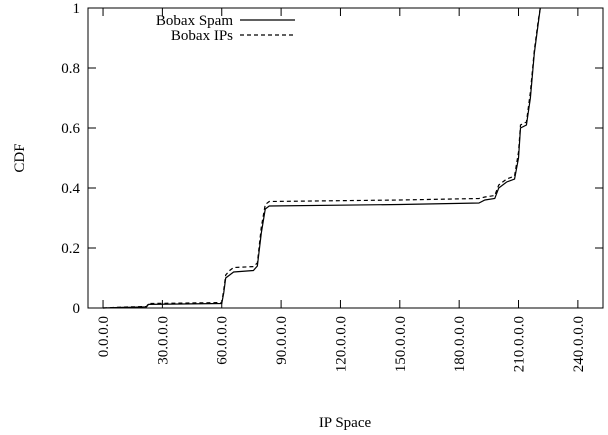  What do you see at coordinates (163, 340) in the screenshot?
I see `x-tick-label: 30.0.0.0` at bounding box center [163, 340].